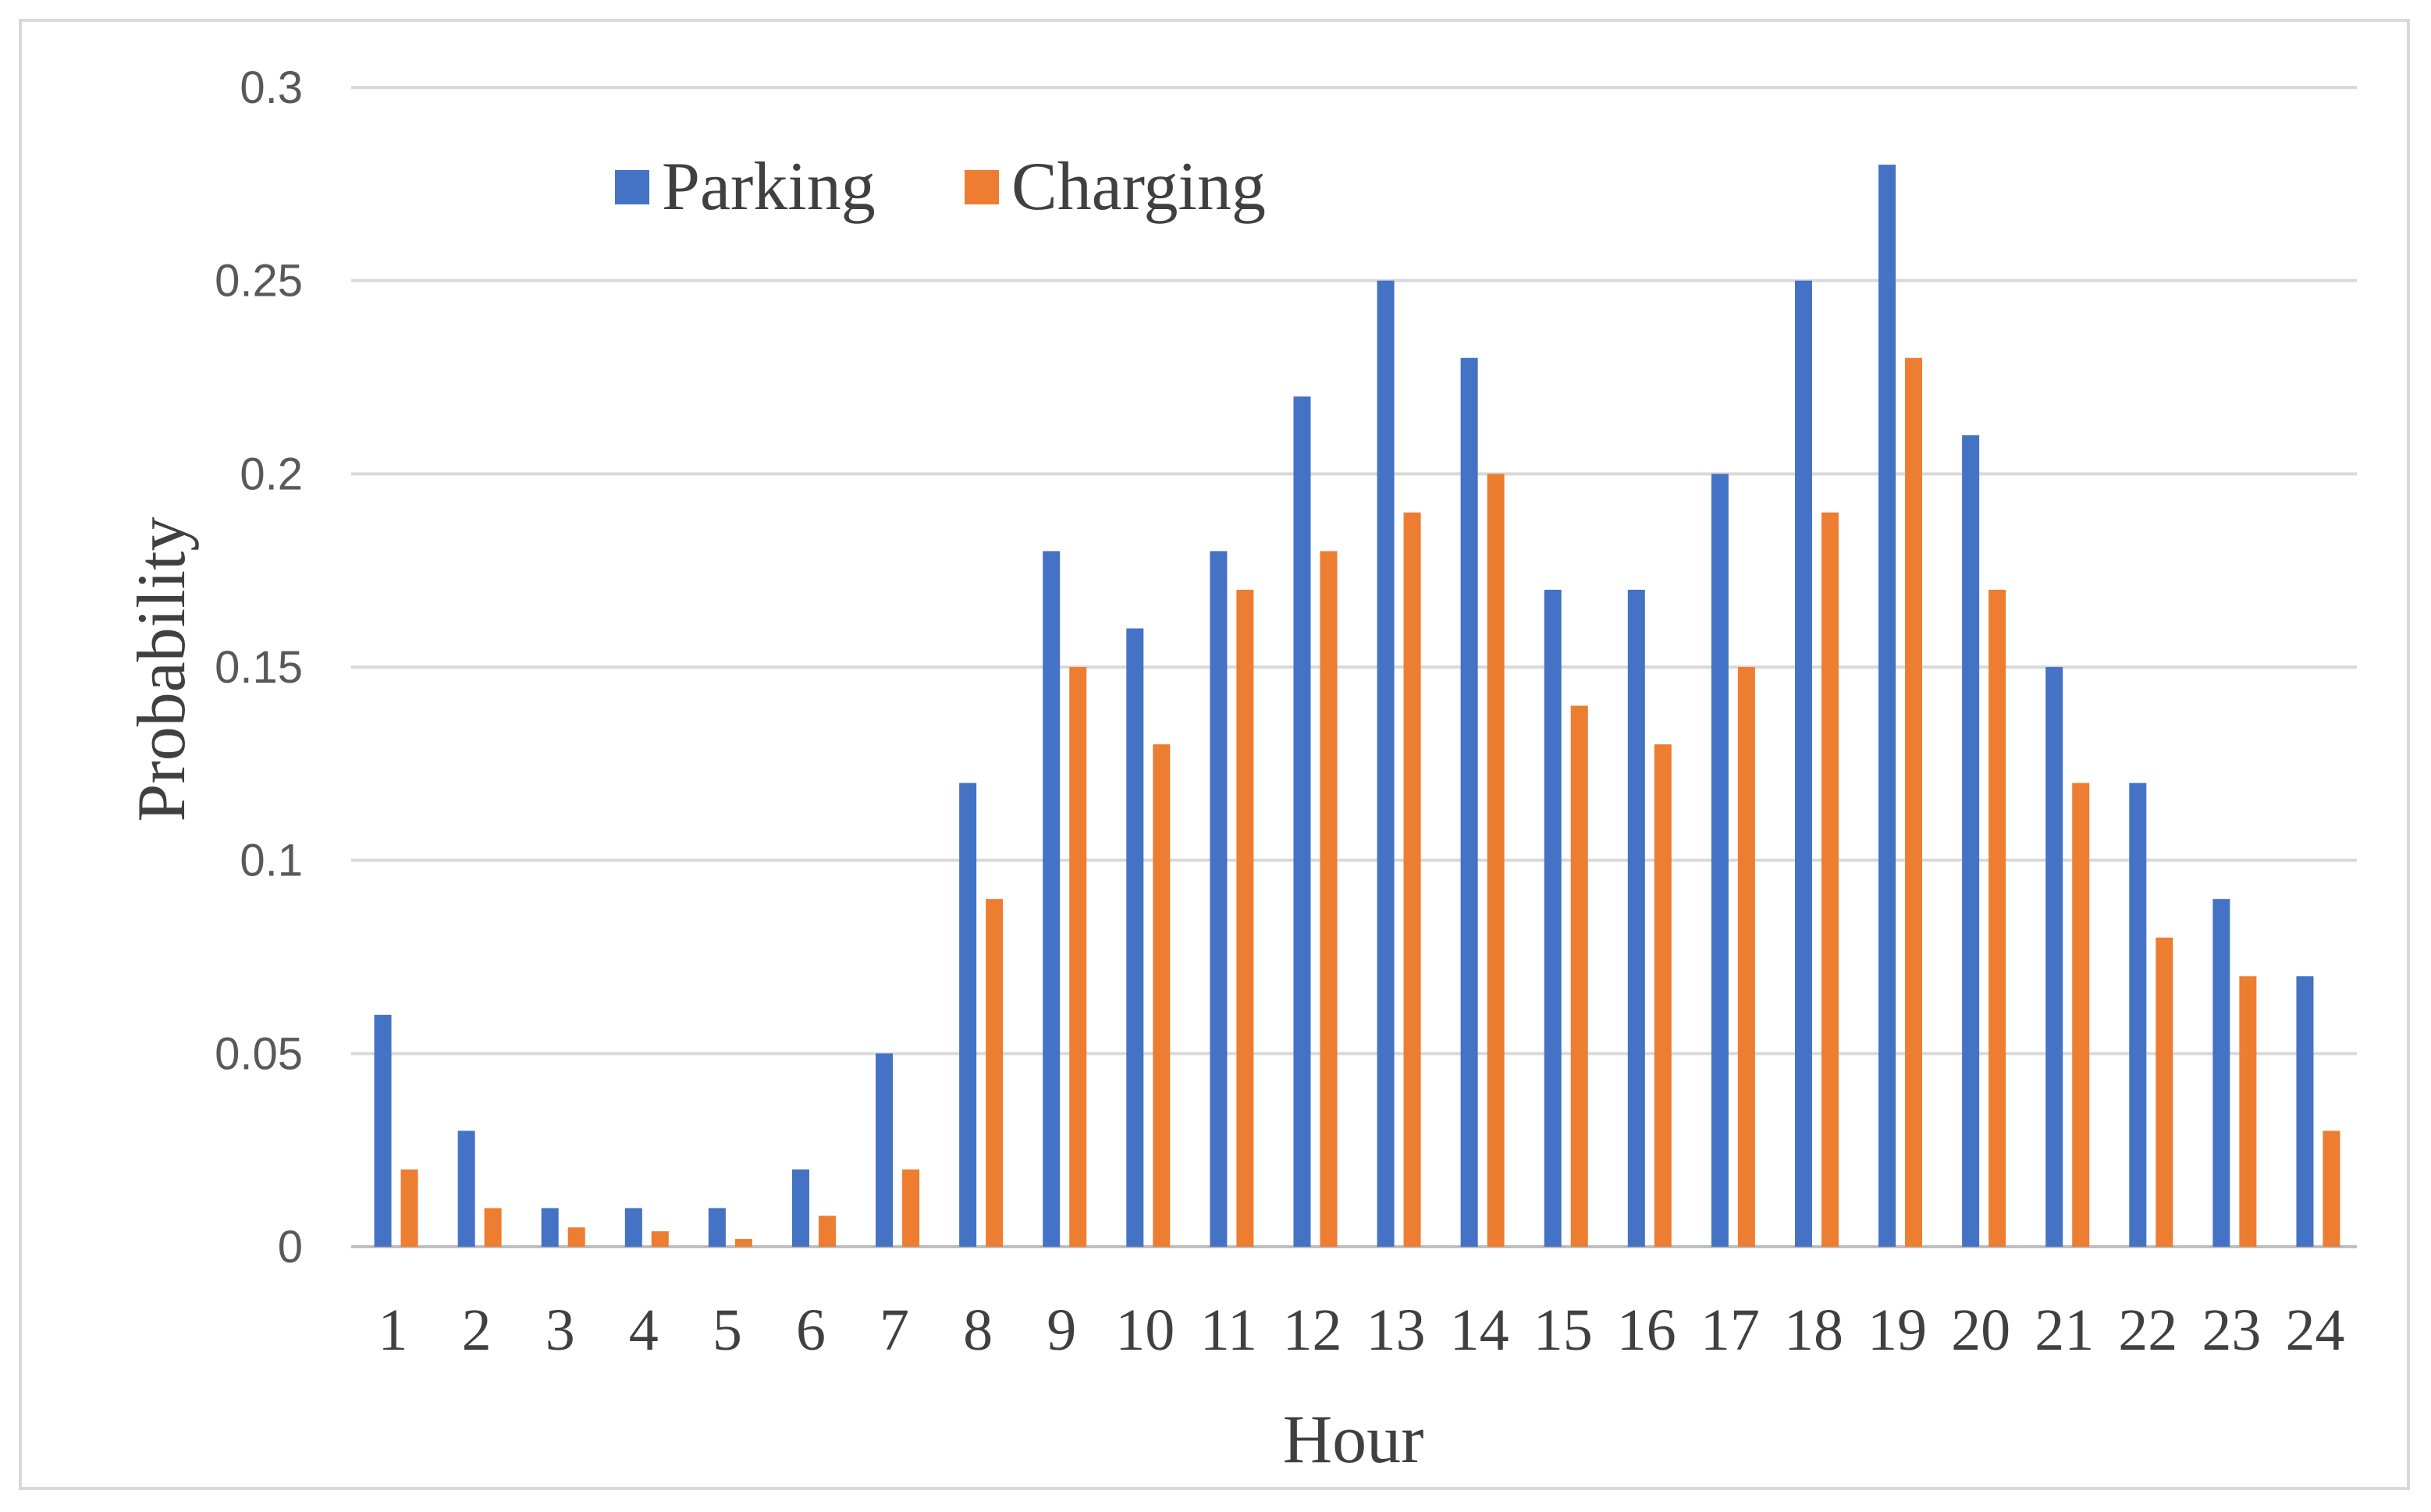 This screenshot has height=1512, width=2431. I want to click on x-tick-label: 19, so click(1897, 1330).